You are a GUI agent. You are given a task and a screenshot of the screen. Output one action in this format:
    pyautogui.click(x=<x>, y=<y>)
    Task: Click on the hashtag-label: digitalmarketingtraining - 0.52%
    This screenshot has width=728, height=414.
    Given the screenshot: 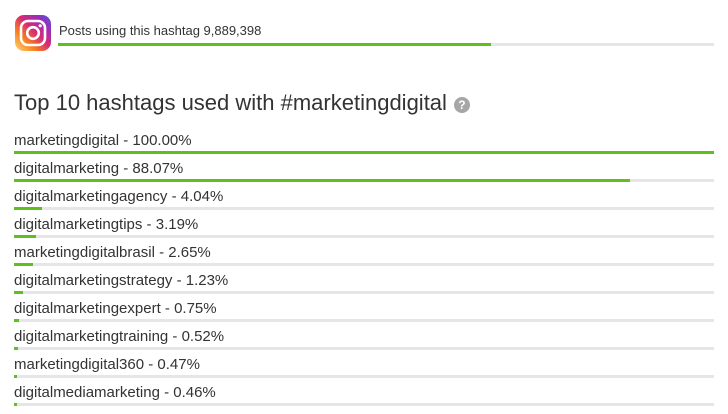 What is the action you would take?
    pyautogui.click(x=119, y=336)
    